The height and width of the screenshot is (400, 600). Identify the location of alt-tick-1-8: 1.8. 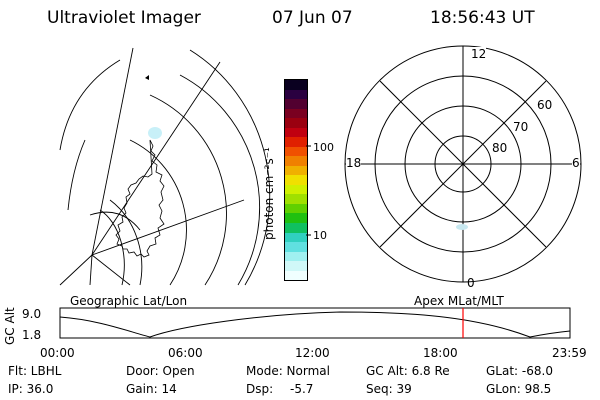
(32, 335).